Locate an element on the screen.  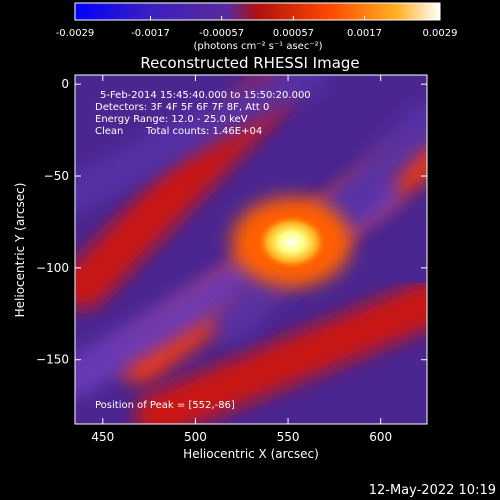
info-line: Energy Range: 12.0 - 25.0 keV is located at coordinates (171, 119).